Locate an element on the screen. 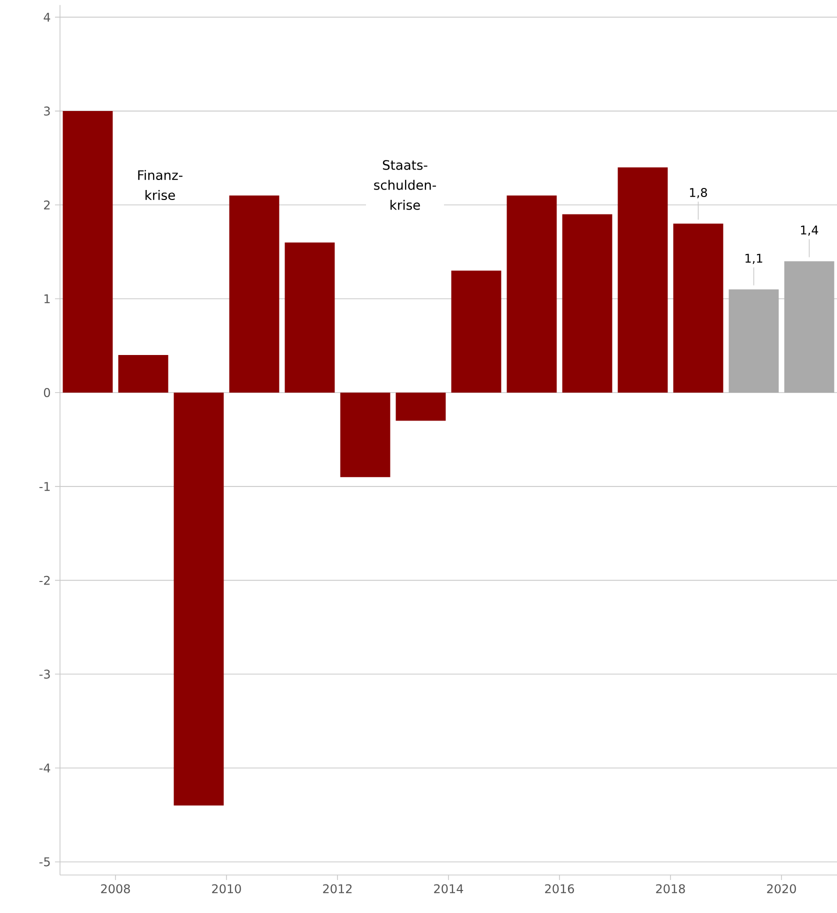 The width and height of the screenshot is (837, 913). x-tick-label: 2016 is located at coordinates (559, 889).